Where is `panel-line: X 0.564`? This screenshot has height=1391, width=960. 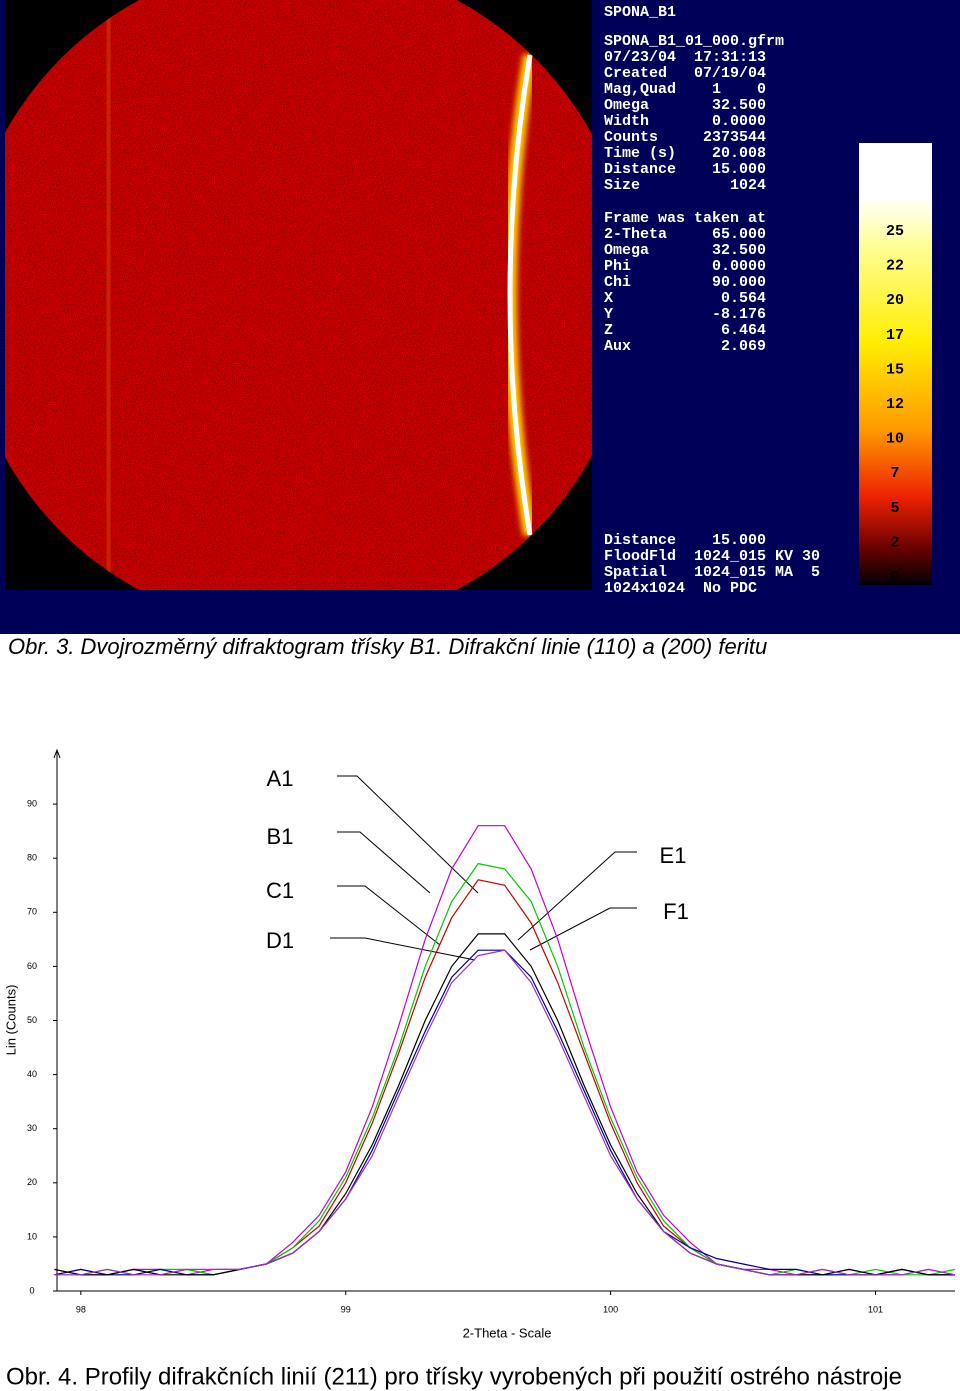 panel-line: X 0.564 is located at coordinates (685, 298).